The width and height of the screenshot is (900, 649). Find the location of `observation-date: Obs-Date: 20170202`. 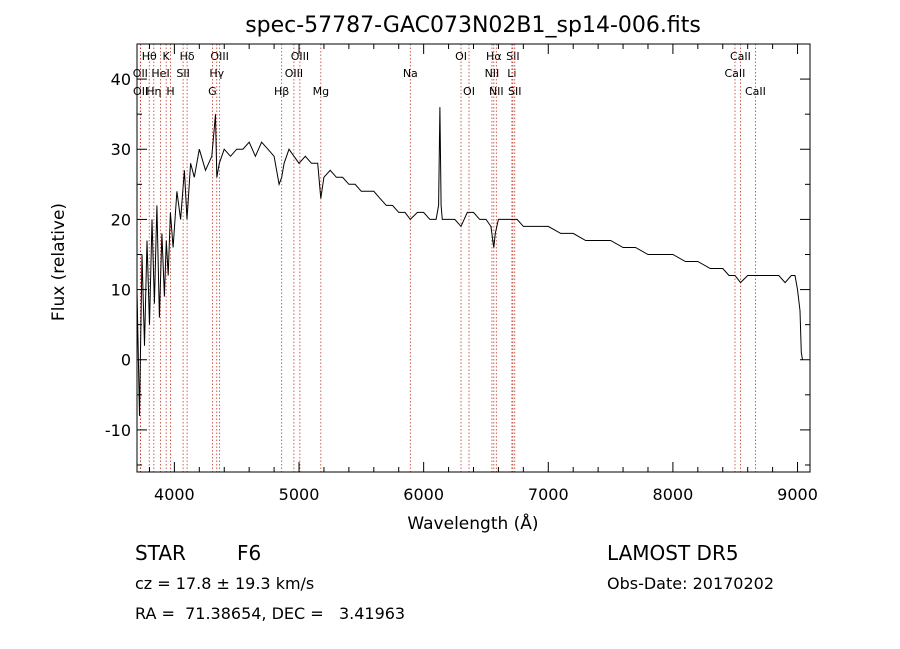

observation-date: Obs-Date: 20170202 is located at coordinates (691, 583).